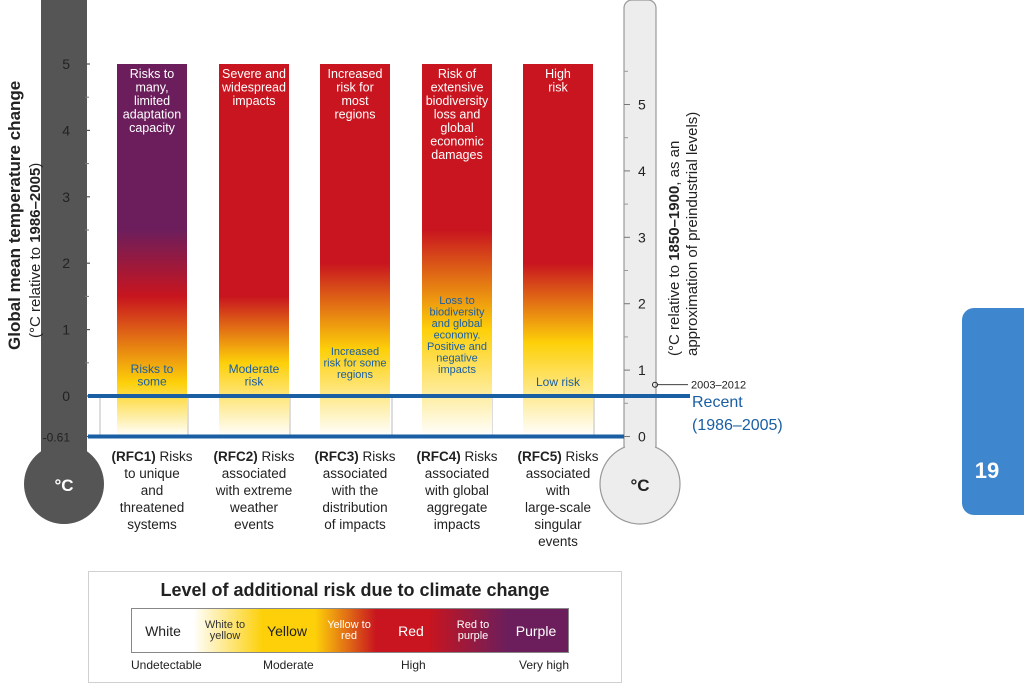  I want to click on right-tick-label: 0, so click(642, 437).